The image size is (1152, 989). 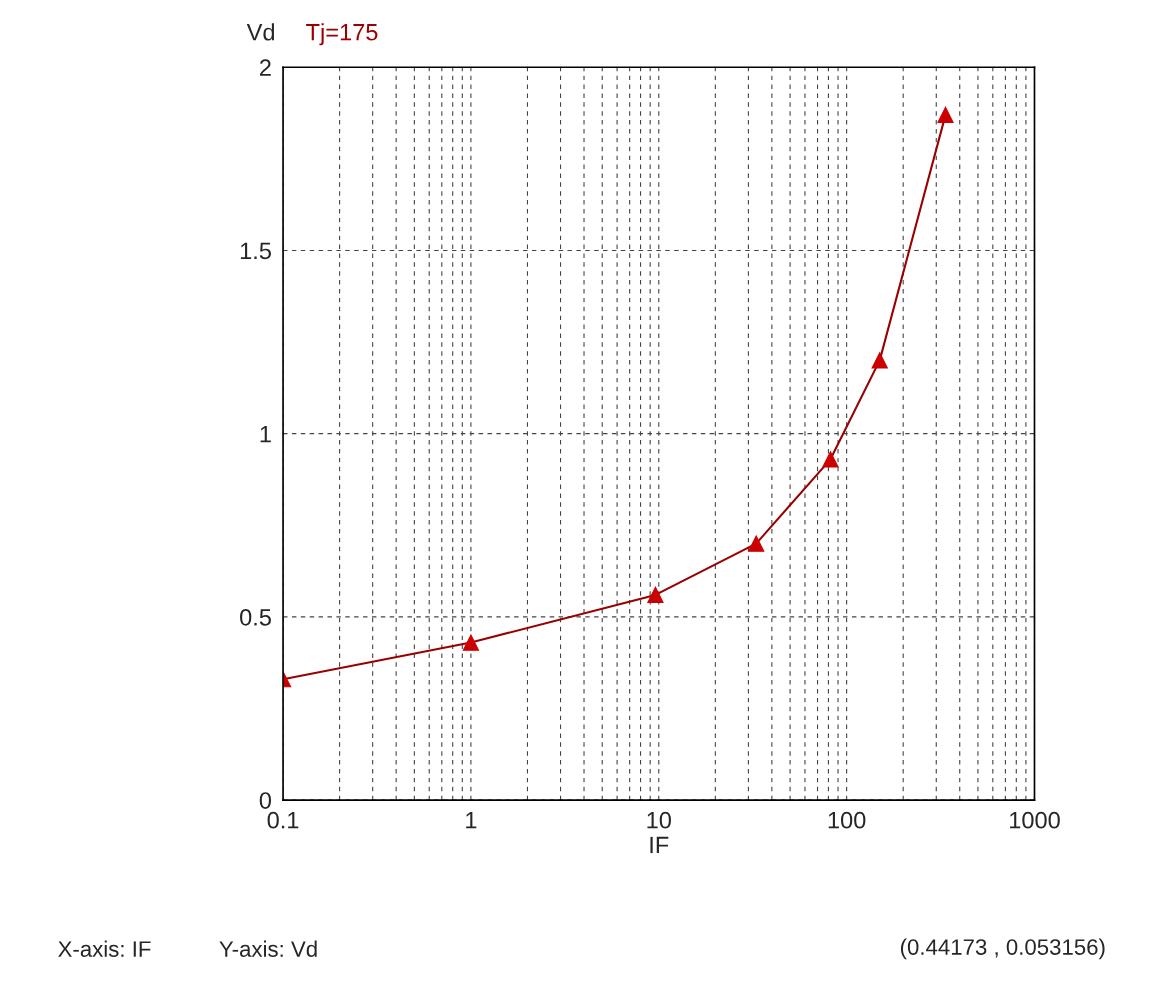 What do you see at coordinates (342, 34) in the screenshot?
I see `text: Tj=175` at bounding box center [342, 34].